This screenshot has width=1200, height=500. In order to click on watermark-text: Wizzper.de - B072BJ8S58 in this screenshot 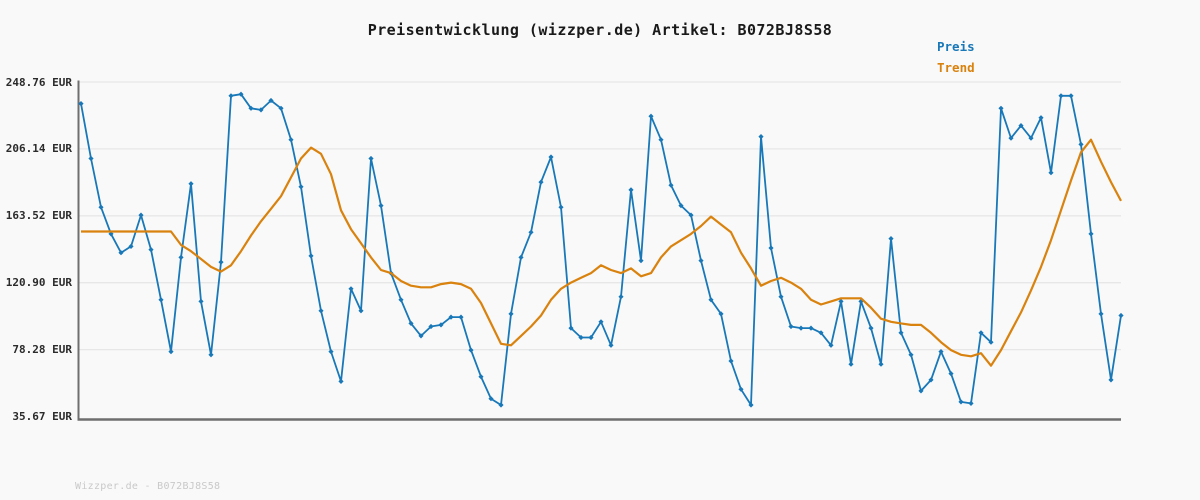, I will do `click(148, 486)`.